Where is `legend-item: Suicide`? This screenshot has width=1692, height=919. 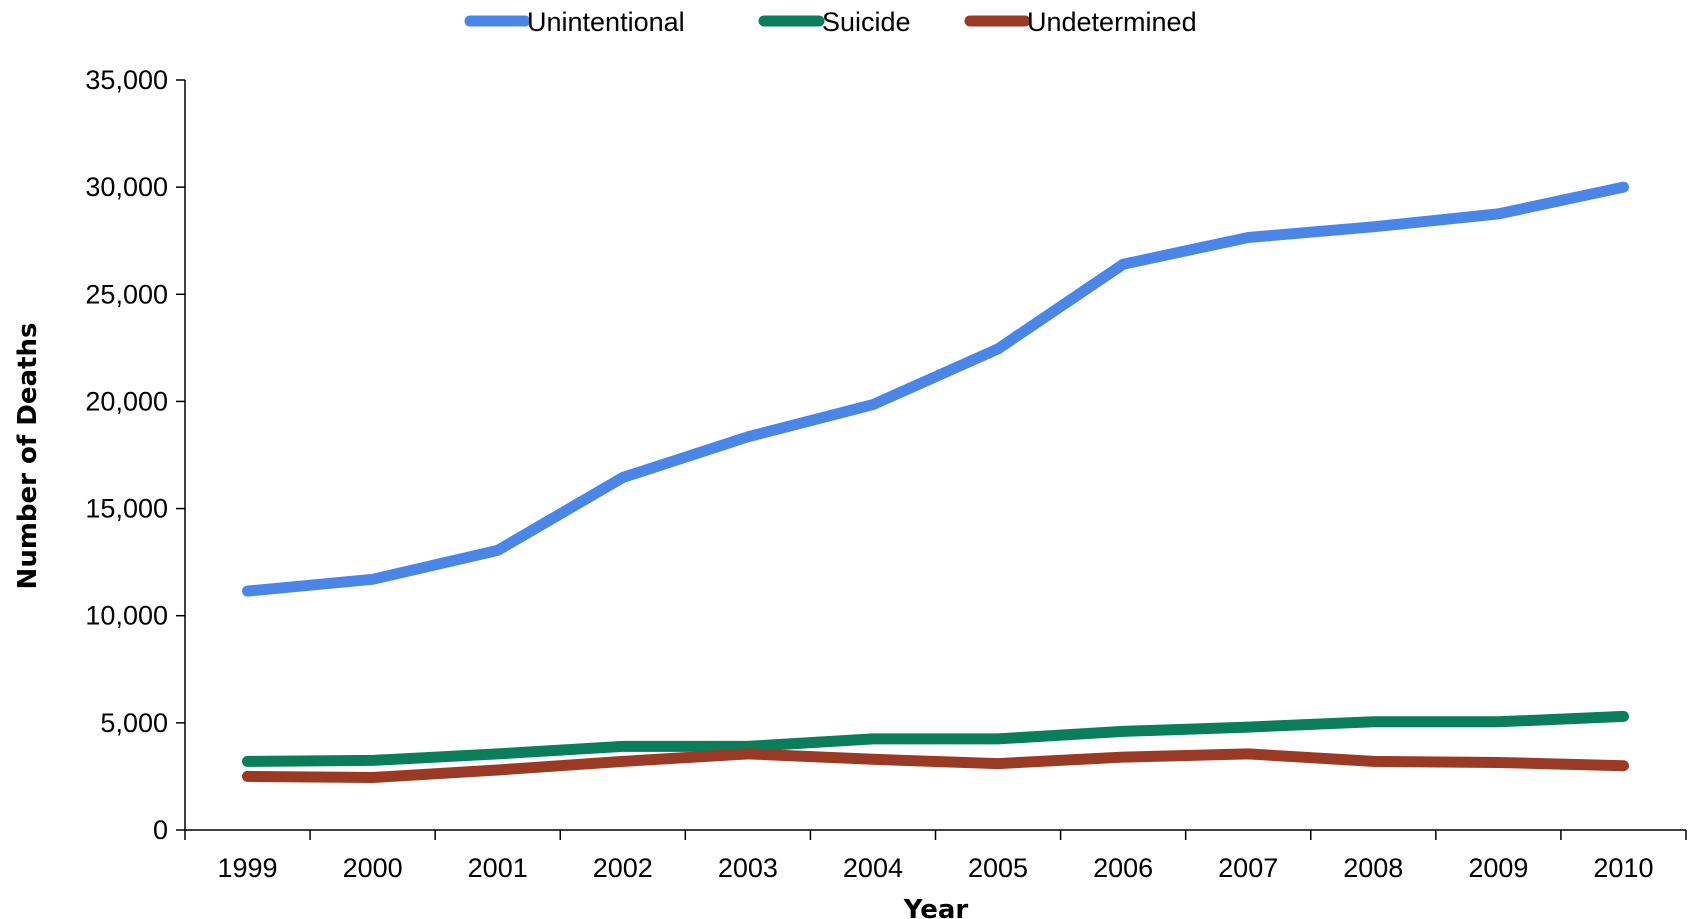 legend-item: Suicide is located at coordinates (834, 22).